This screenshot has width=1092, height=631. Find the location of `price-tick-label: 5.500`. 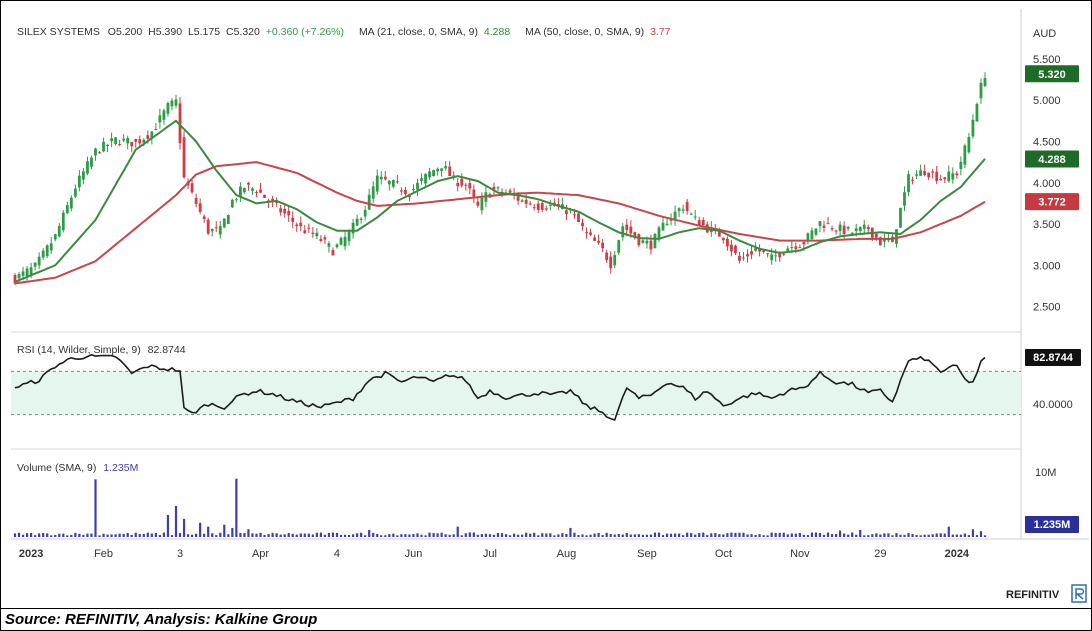

price-tick-label: 5.500 is located at coordinates (1047, 60).